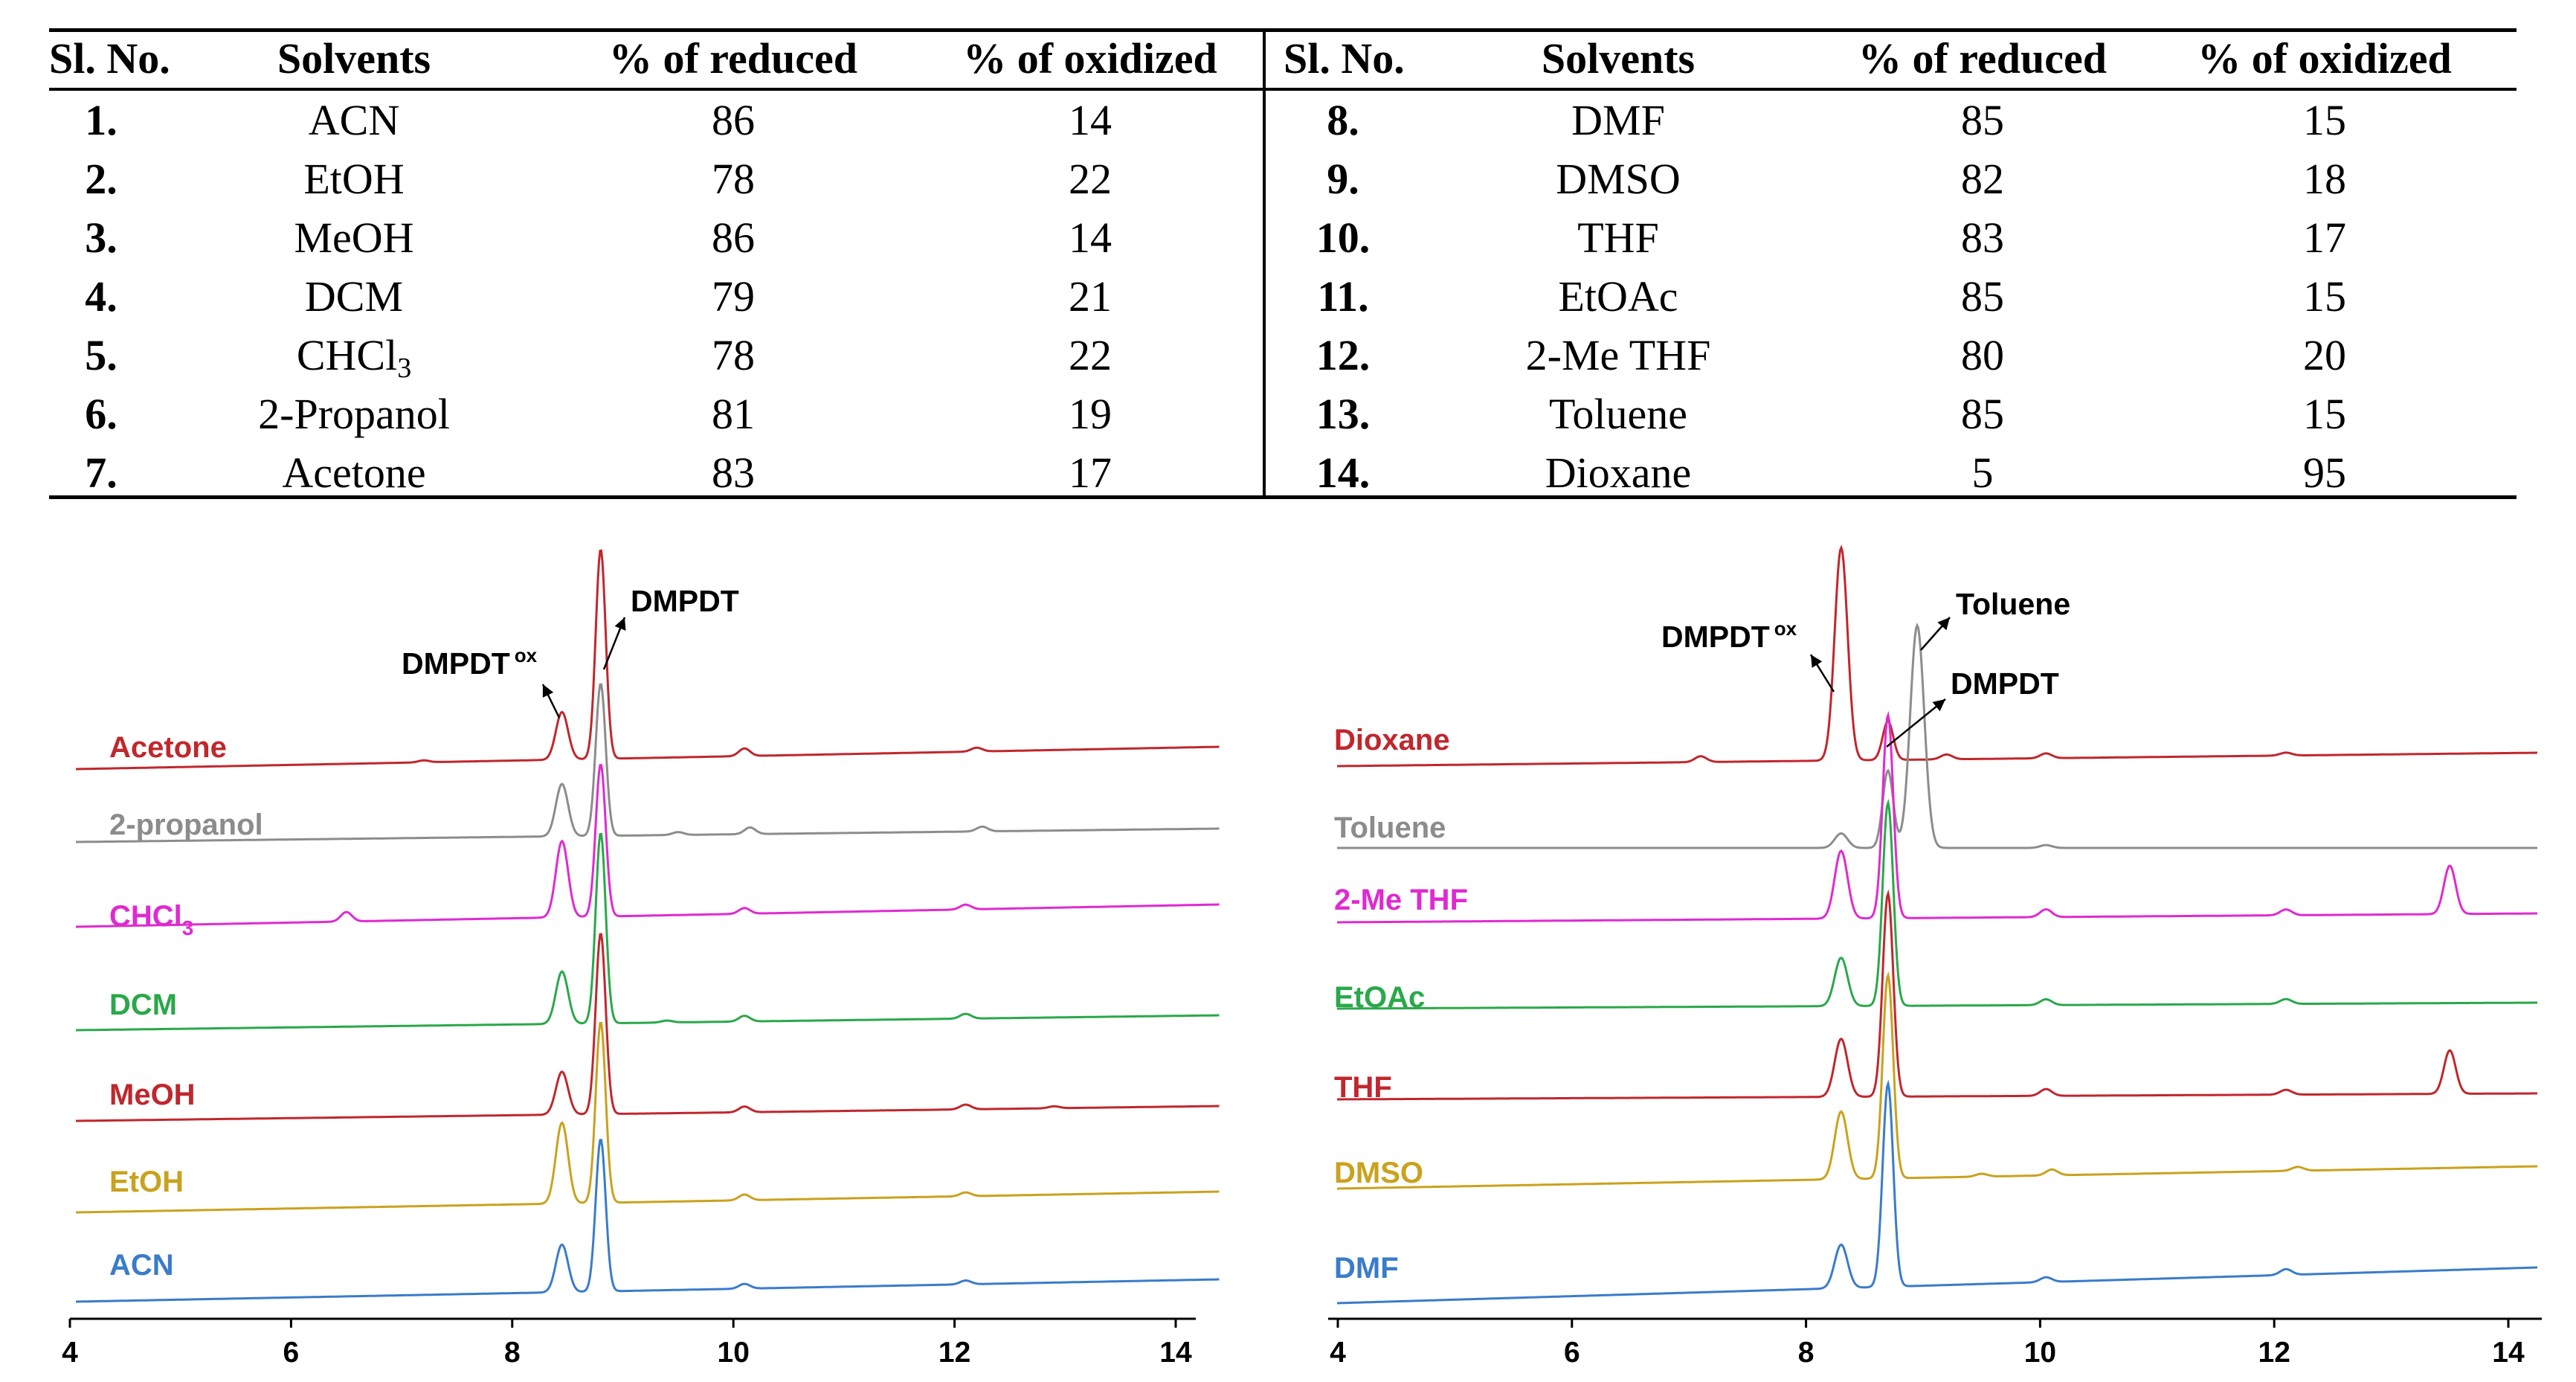 This screenshot has height=1382, width=2576. I want to click on series-label-text: CHCl, so click(145, 916).